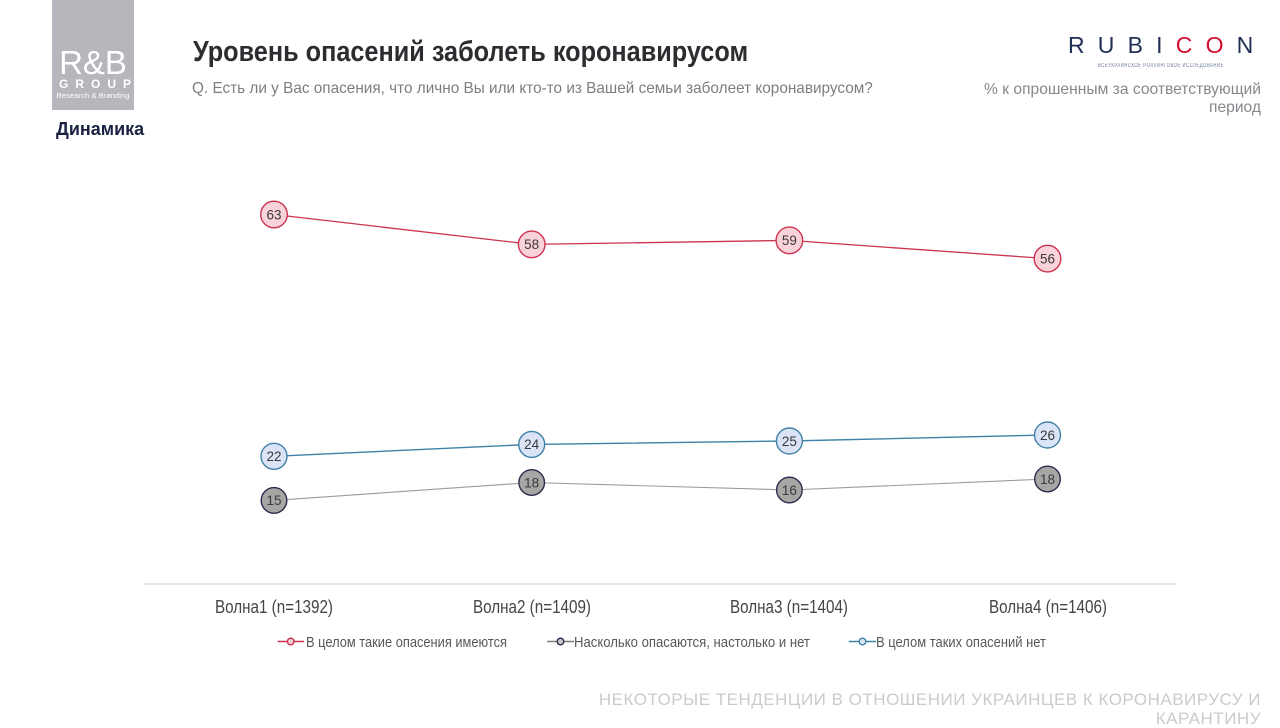 This screenshot has width=1280, height=728. I want to click on svg-text: 59, so click(789, 240).